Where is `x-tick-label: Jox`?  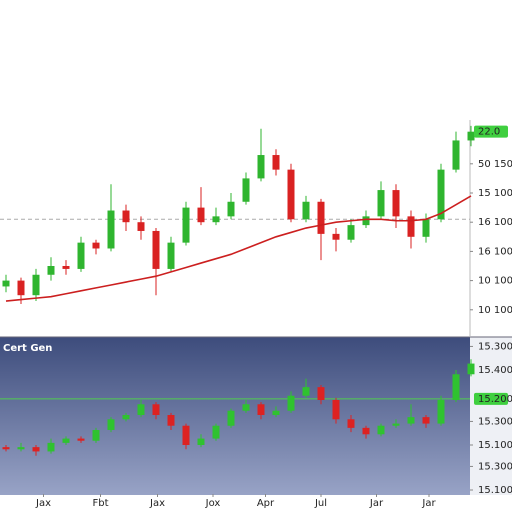 x-tick-label: Jox is located at coordinates (213, 503).